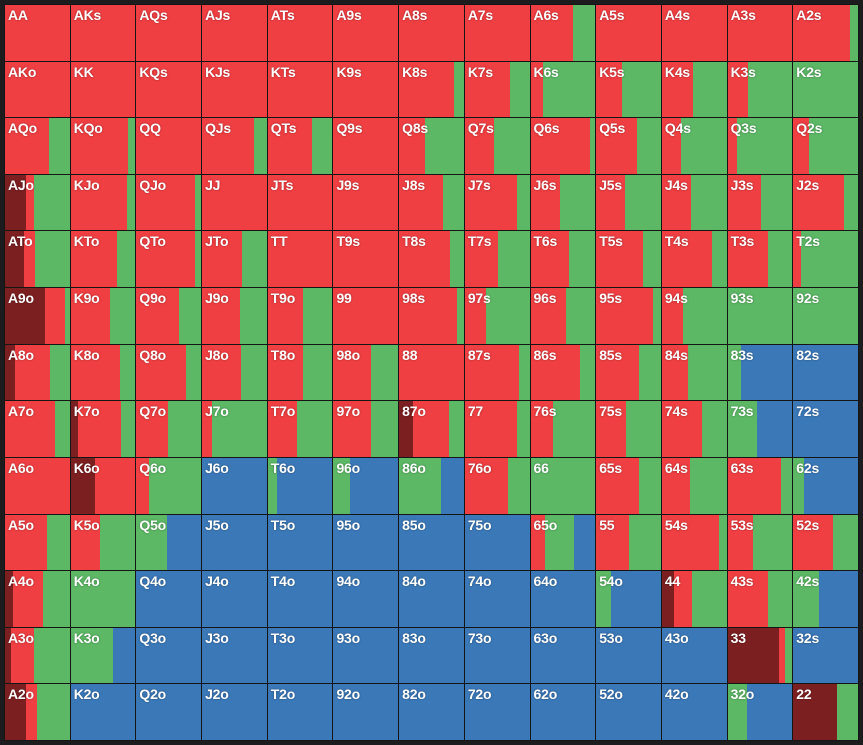 The height and width of the screenshot is (745, 863). What do you see at coordinates (825, 146) in the screenshot?
I see `hand-cell: Q2s` at bounding box center [825, 146].